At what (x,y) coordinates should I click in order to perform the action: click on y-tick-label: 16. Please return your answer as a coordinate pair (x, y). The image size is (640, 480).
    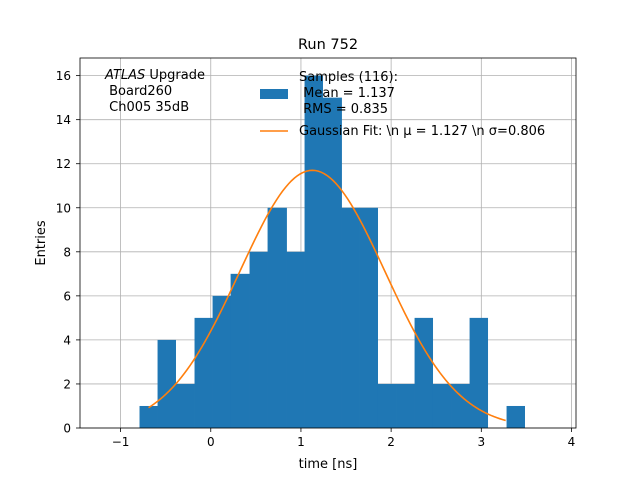
    Looking at the image, I should click on (63, 76).